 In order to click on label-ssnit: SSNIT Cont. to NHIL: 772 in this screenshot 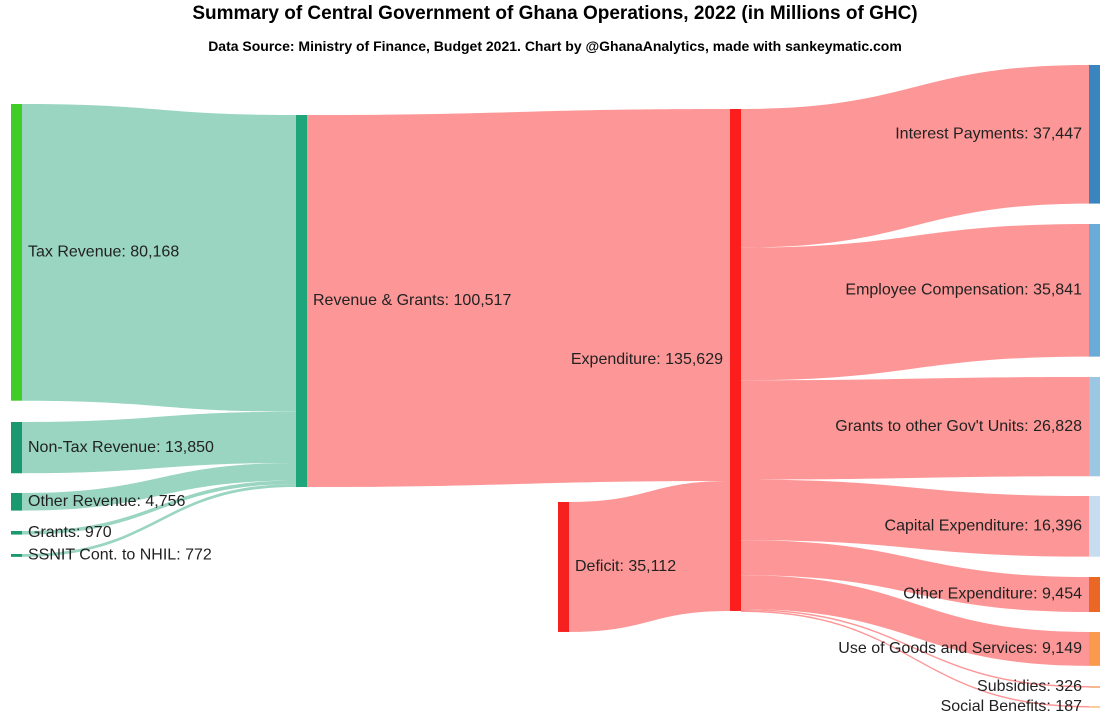, I will do `click(120, 555)`.